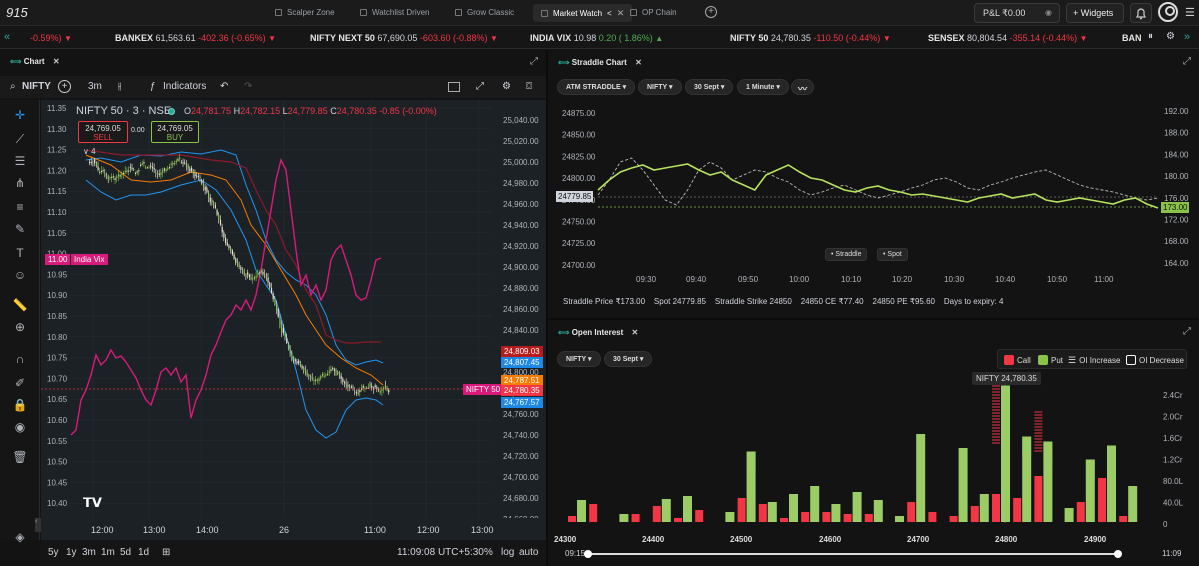 This screenshot has height=566, width=1199. What do you see at coordinates (224, 86) in the screenshot?
I see `undo-icon: ↶` at bounding box center [224, 86].